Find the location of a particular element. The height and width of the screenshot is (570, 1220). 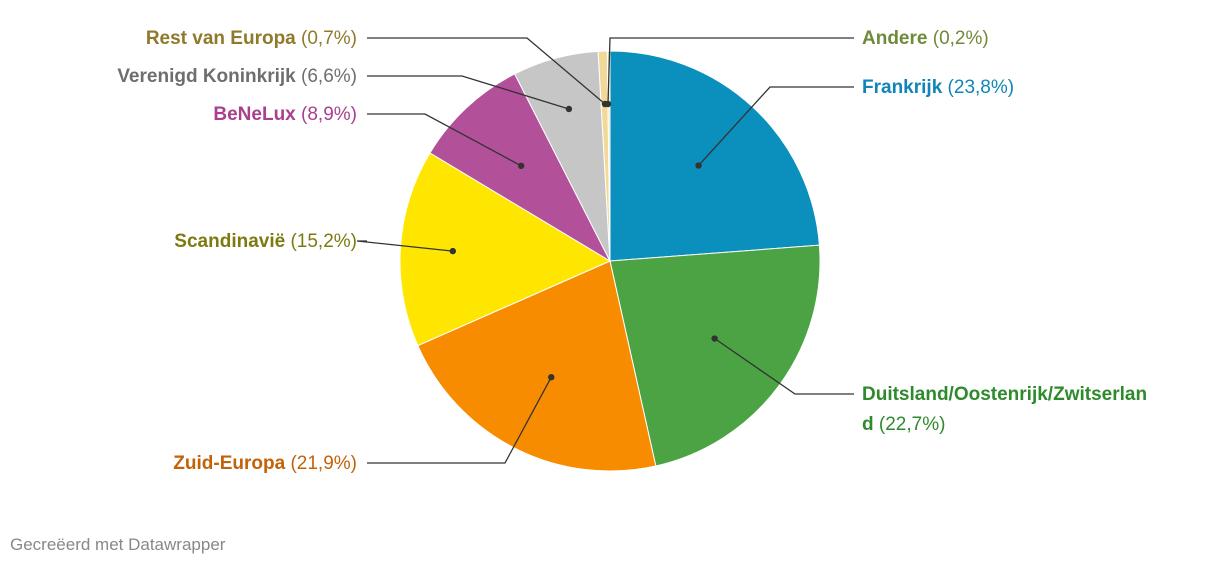

slice-label-pct: (23,8%) is located at coordinates (978, 87).